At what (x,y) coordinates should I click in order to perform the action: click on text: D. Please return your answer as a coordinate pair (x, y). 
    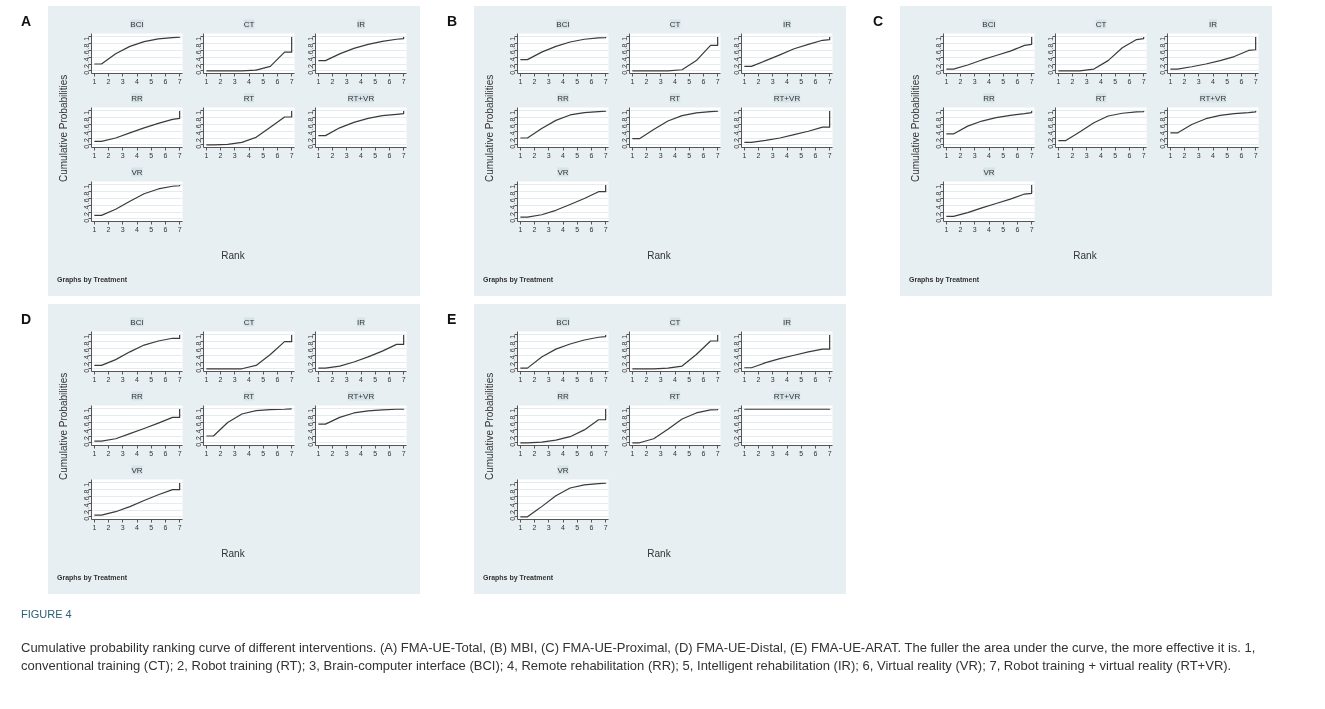
    Looking at the image, I should click on (26, 319).